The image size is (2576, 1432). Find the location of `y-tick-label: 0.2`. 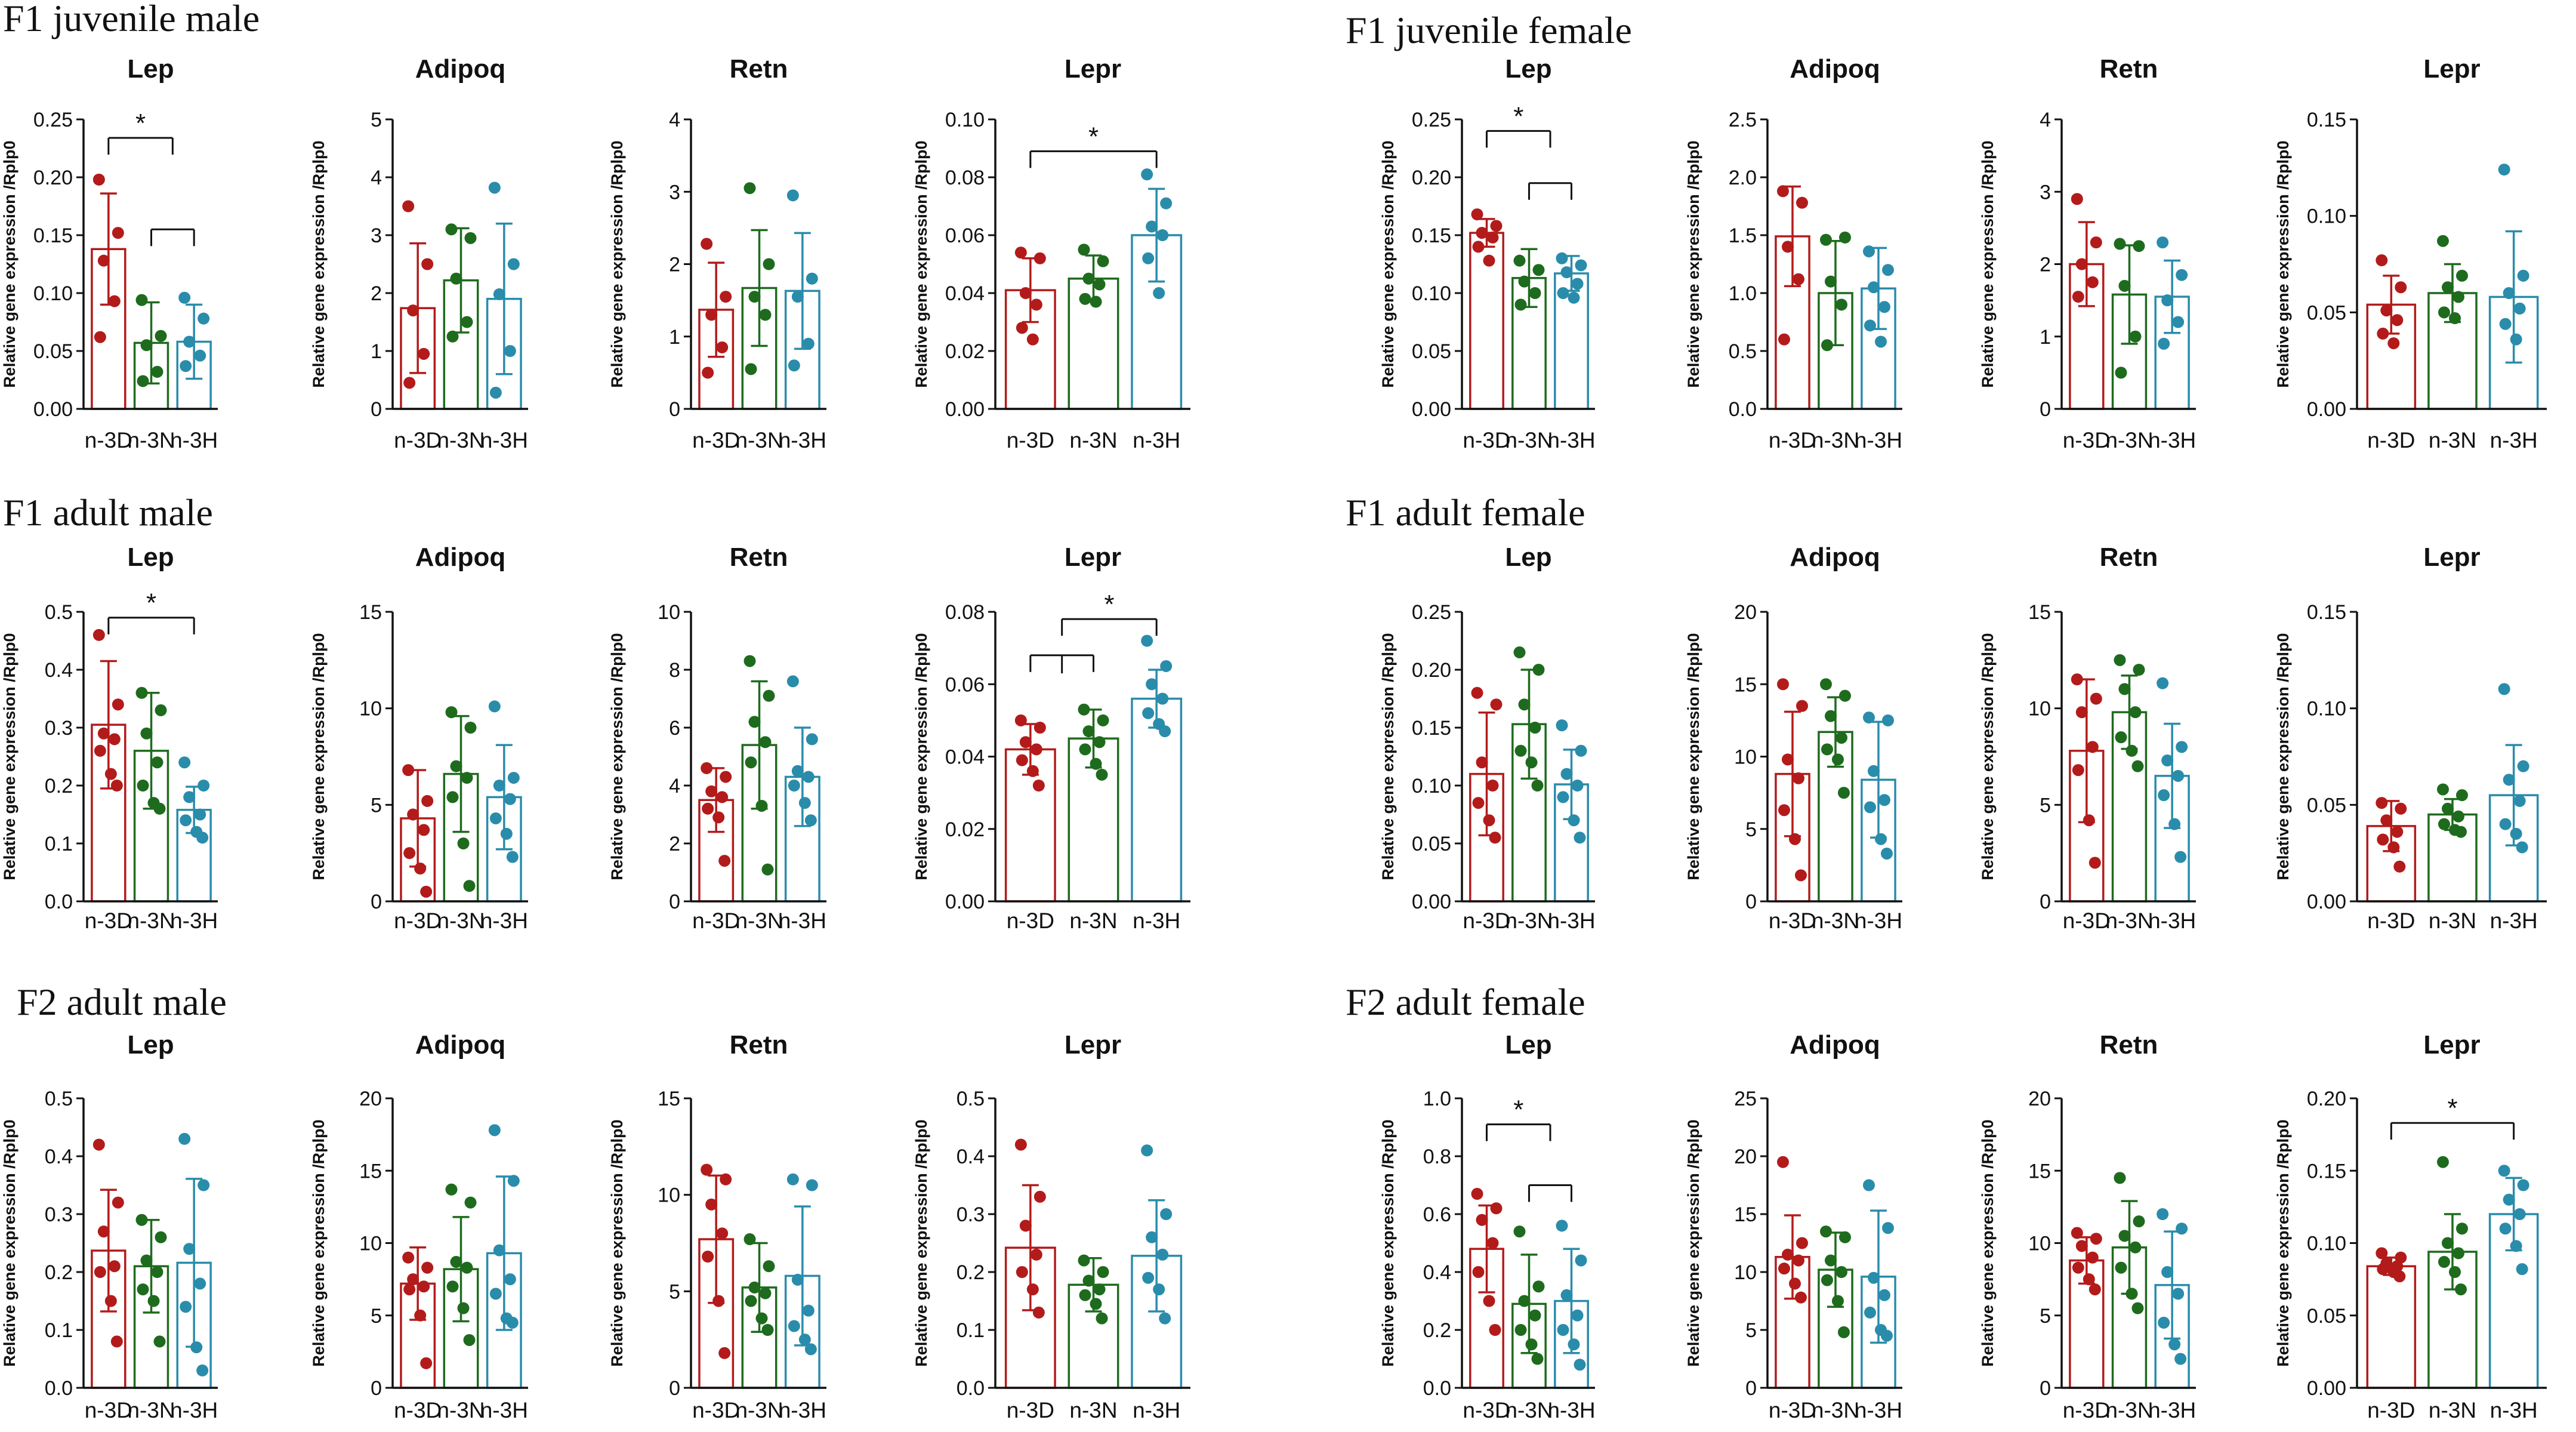

y-tick-label: 0.2 is located at coordinates (1437, 1331).